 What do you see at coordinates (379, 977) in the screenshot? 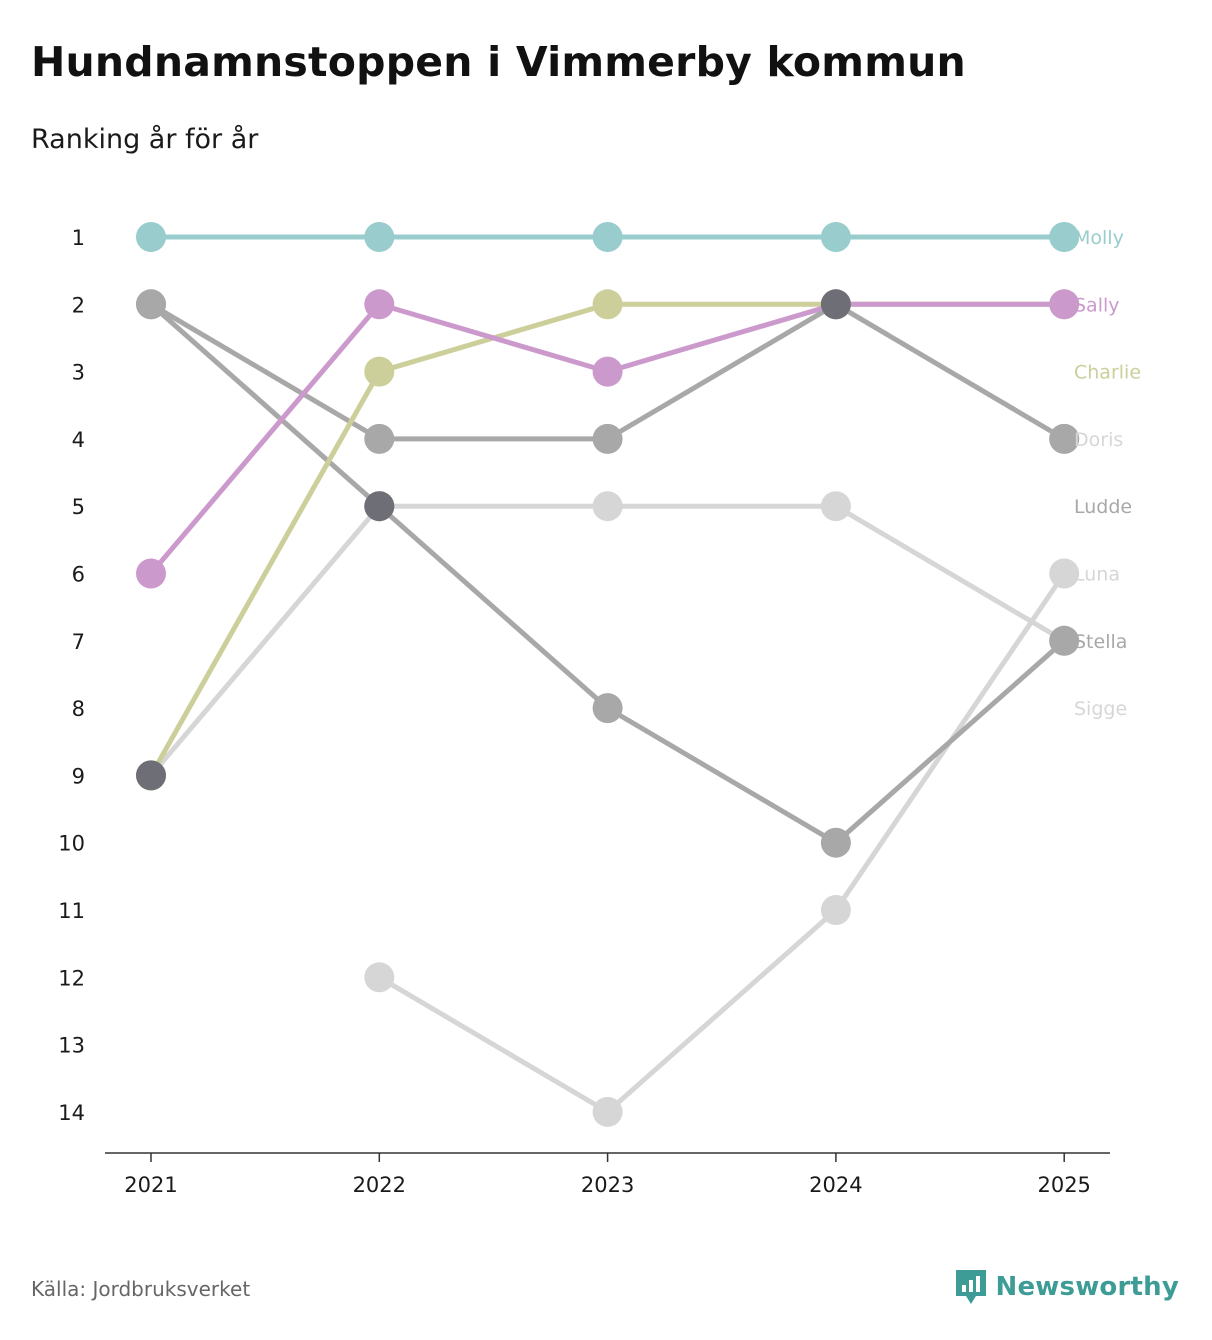
I see `point-sigge-2022` at bounding box center [379, 977].